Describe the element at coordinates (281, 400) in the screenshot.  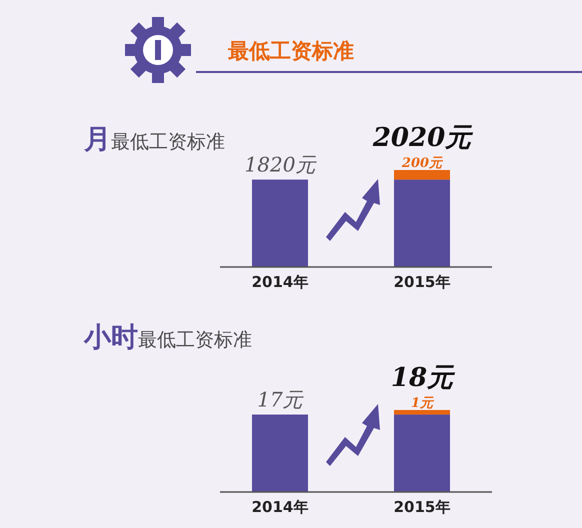
I see `data-label: 17元` at that location.